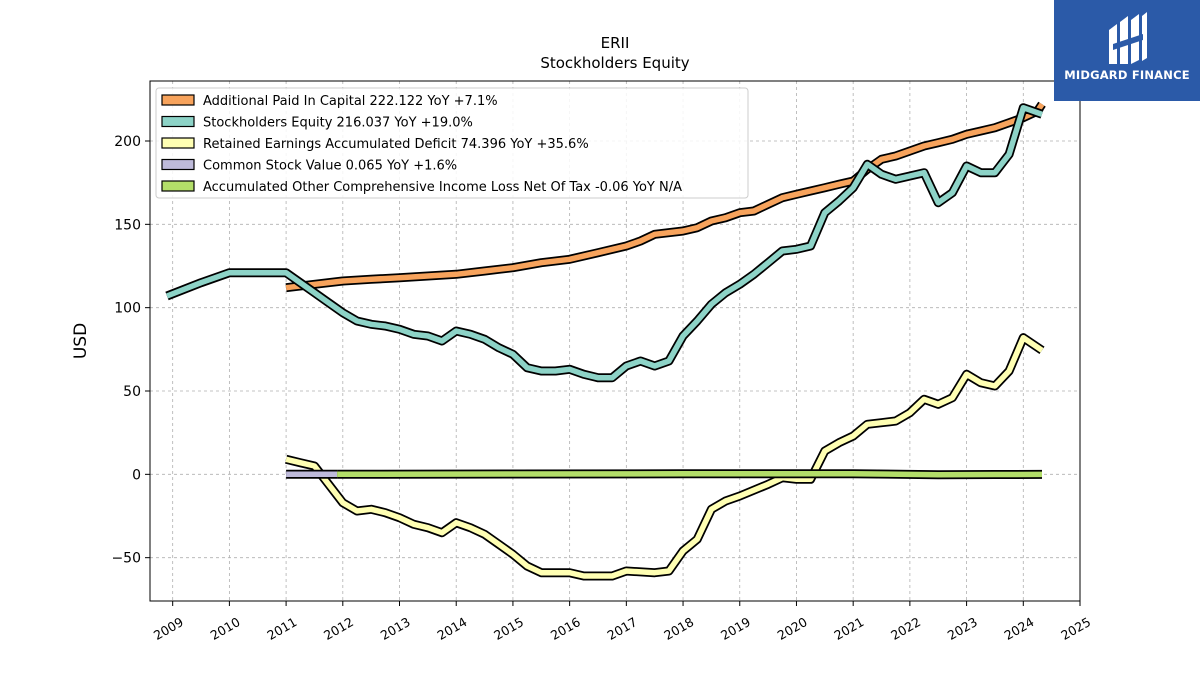  I want to click on x-tick-label: 2022, so click(905, 628).